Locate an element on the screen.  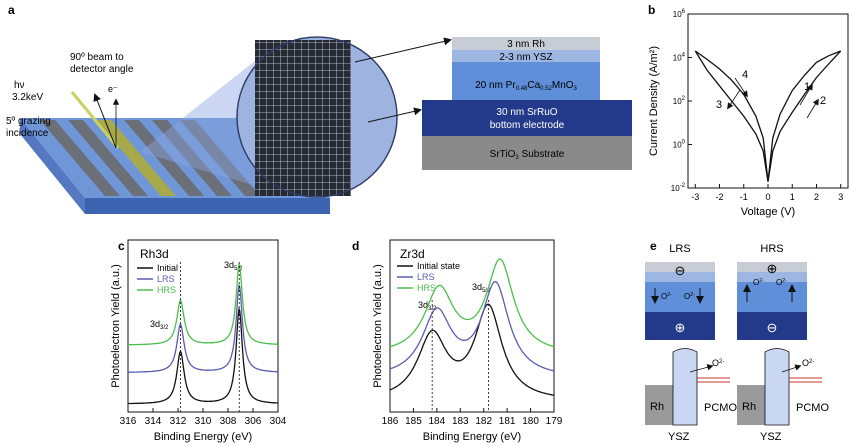
panel-d-ylabel: Photoelectron Yield (a.u.) is located at coordinates (378, 326).